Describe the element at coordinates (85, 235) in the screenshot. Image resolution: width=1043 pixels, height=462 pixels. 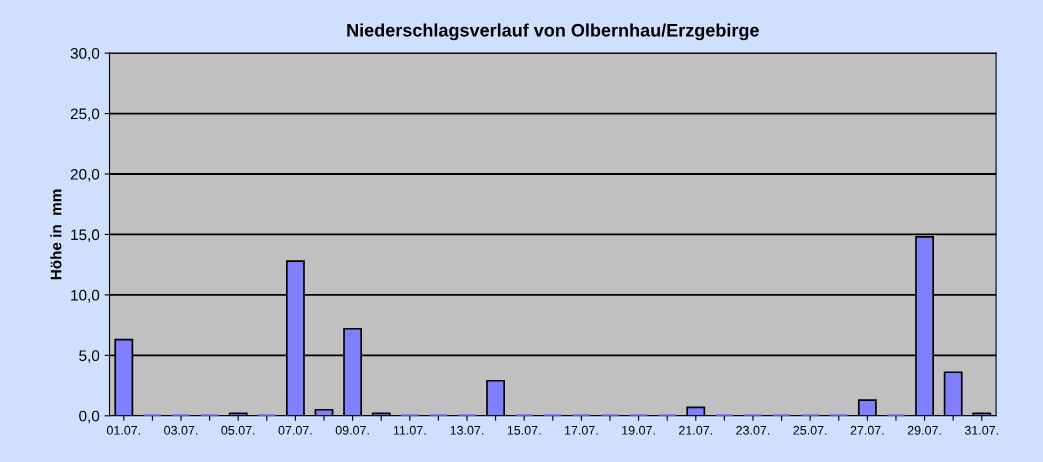
I see `y-tick-label: 15,0` at that location.